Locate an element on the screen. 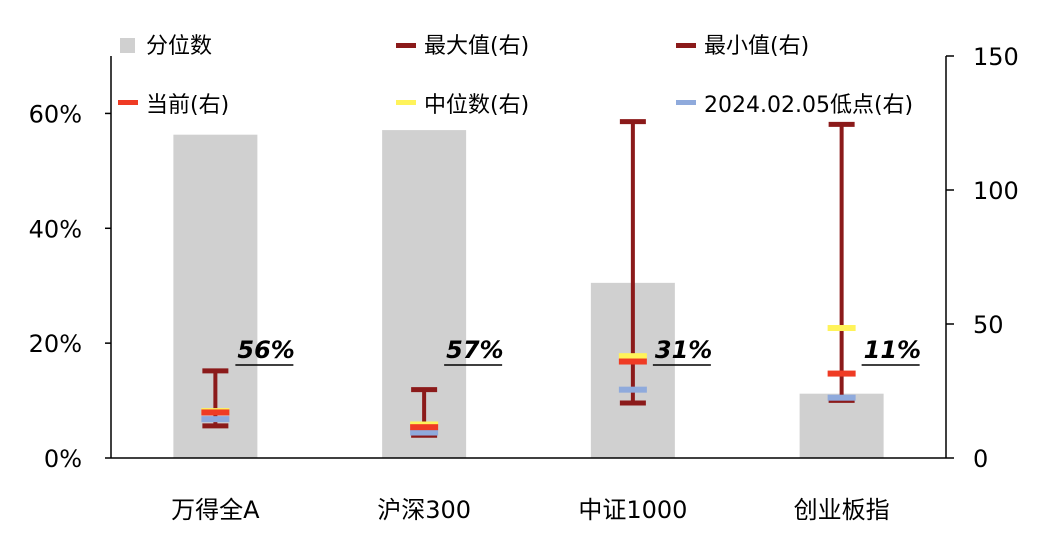  right-tick-label-3: 150 is located at coordinates (996, 57).